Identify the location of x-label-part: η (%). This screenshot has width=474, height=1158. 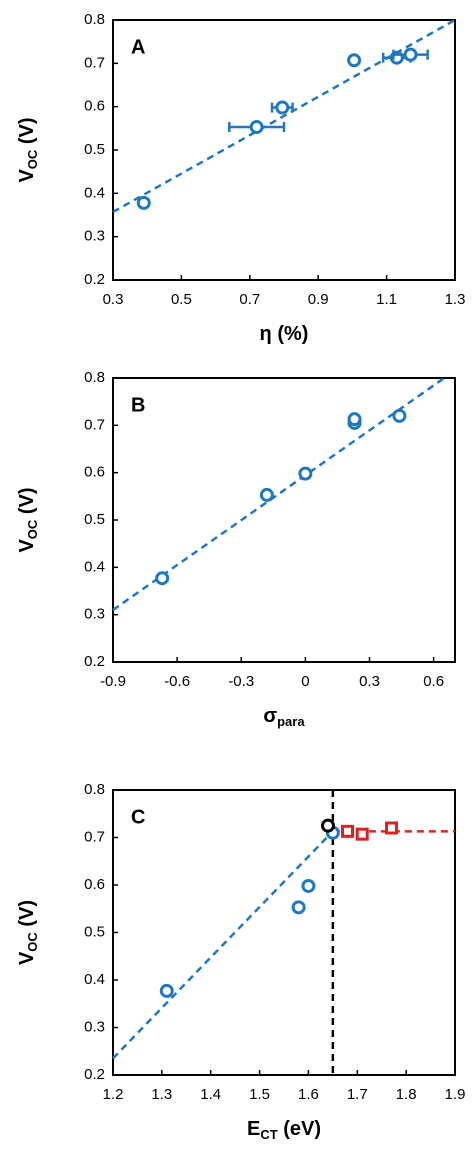
(284, 334).